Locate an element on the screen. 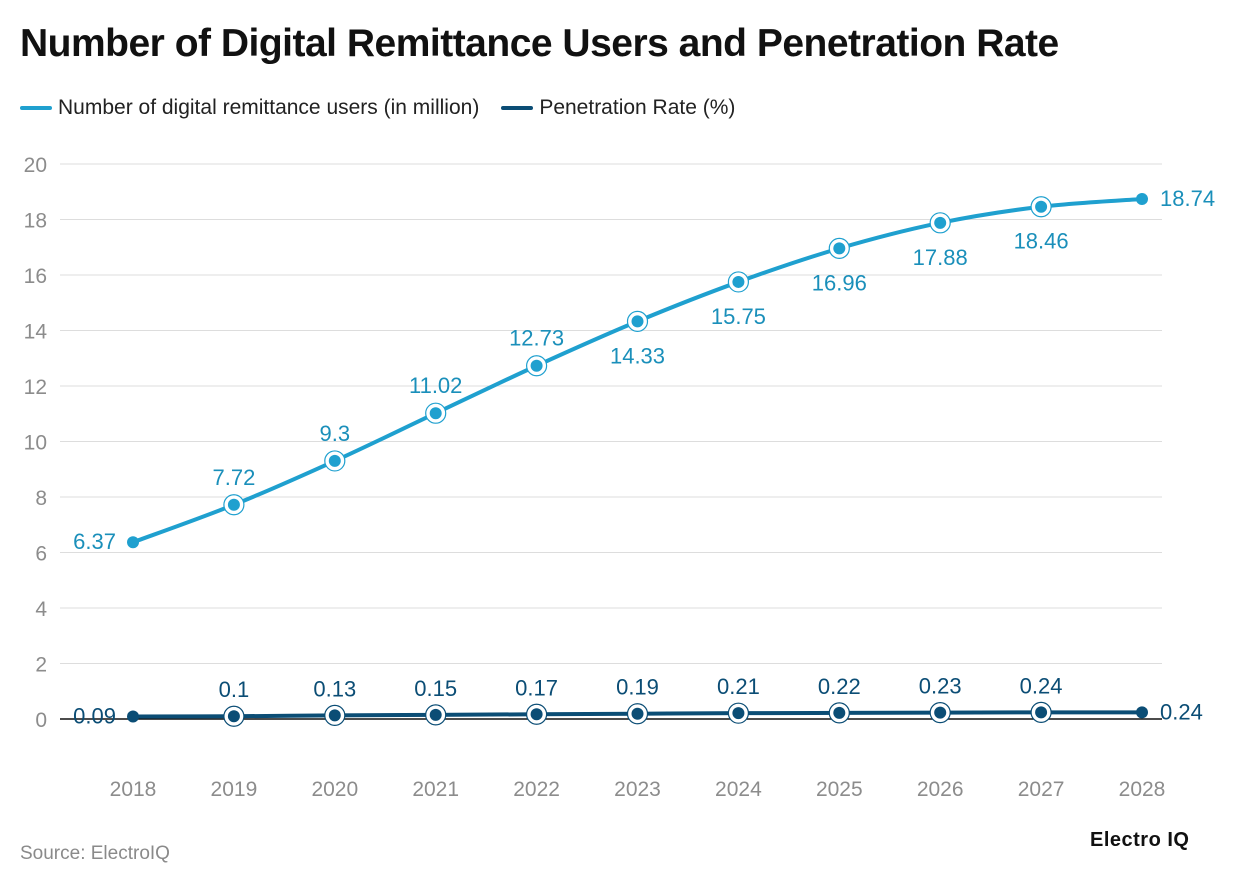  y-tick-label: 8 is located at coordinates (41, 498).